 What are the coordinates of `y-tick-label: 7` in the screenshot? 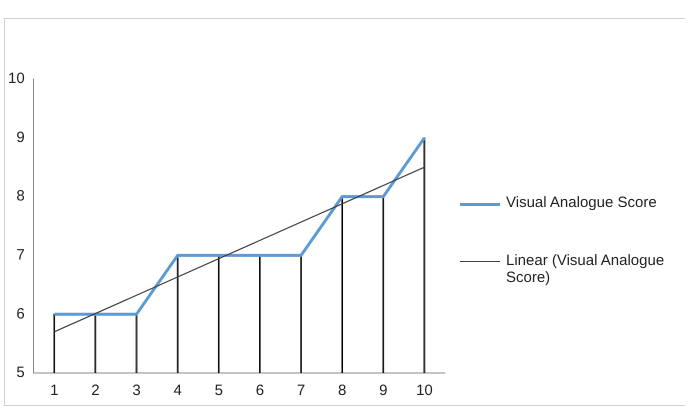 It's located at (20, 255).